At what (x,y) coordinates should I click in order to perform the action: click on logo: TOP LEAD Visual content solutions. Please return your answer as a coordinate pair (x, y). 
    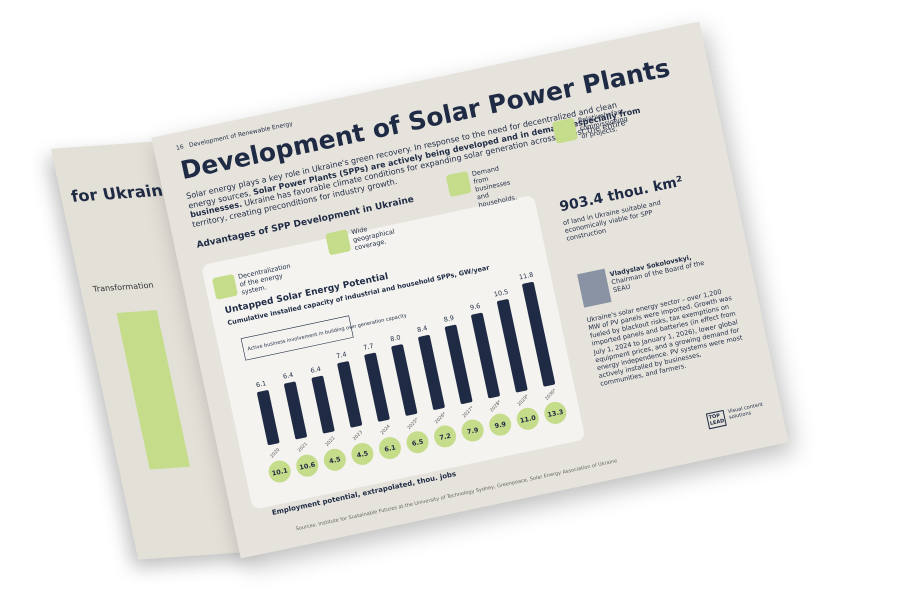
    Looking at the image, I should click on (744, 414).